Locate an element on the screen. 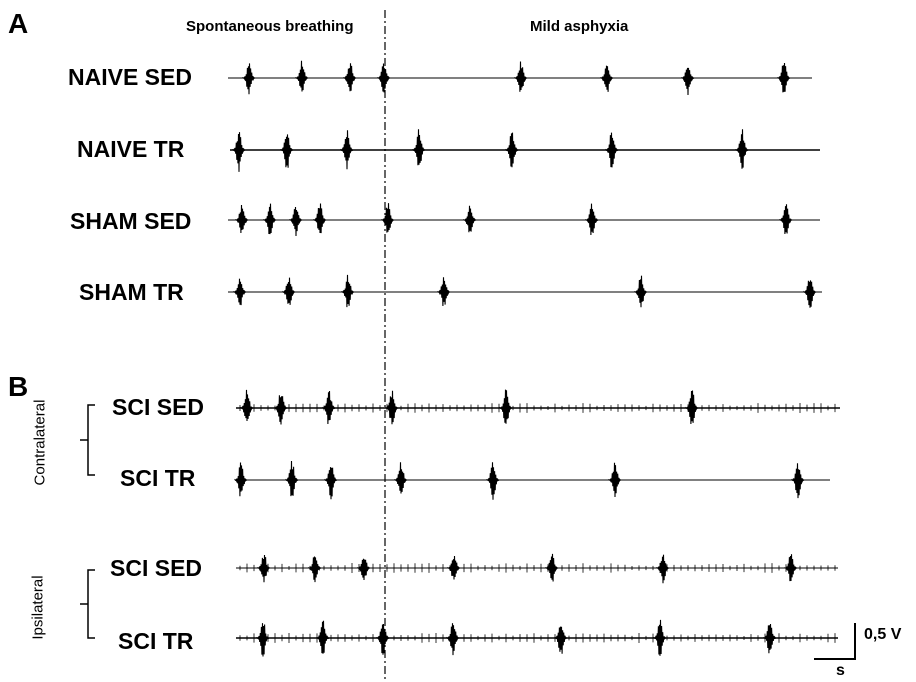  phase-spontaneous-label: Spontaneous breathing is located at coordinates (270, 26).